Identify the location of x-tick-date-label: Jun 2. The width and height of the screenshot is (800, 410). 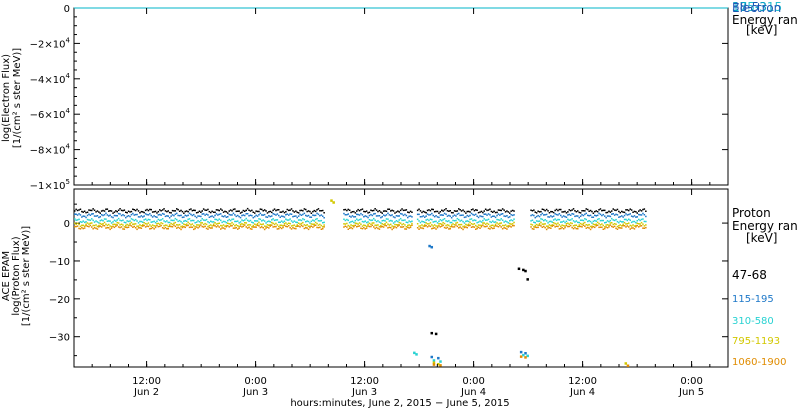
(146, 392).